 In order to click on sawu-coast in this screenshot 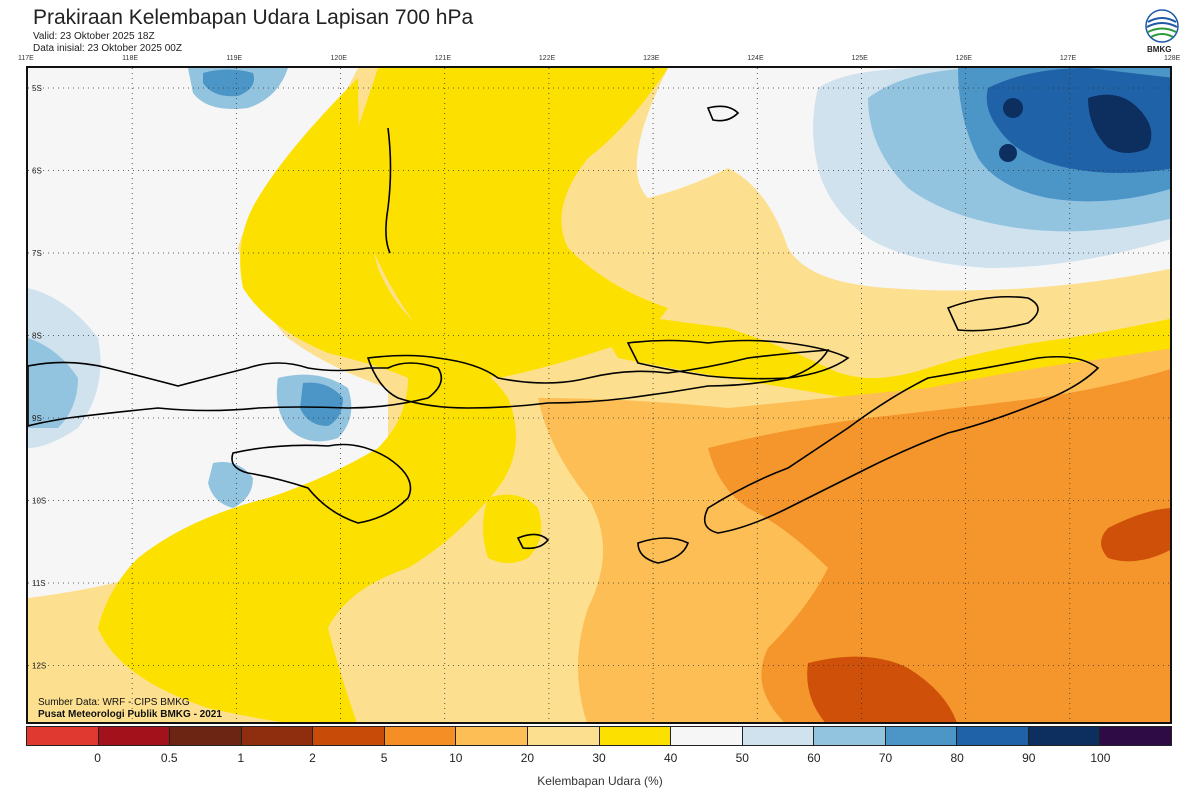, I will do `click(533, 541)`.